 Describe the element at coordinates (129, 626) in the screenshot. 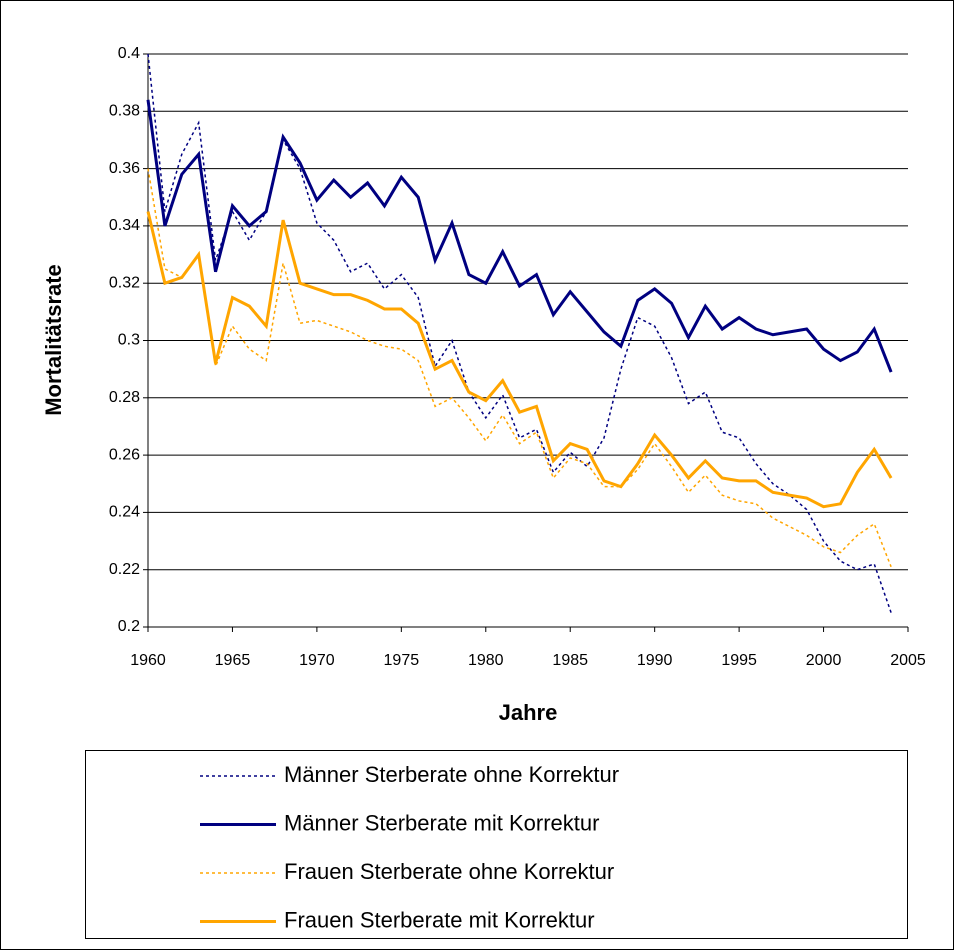

I see `y-tick-label: 0.2` at that location.